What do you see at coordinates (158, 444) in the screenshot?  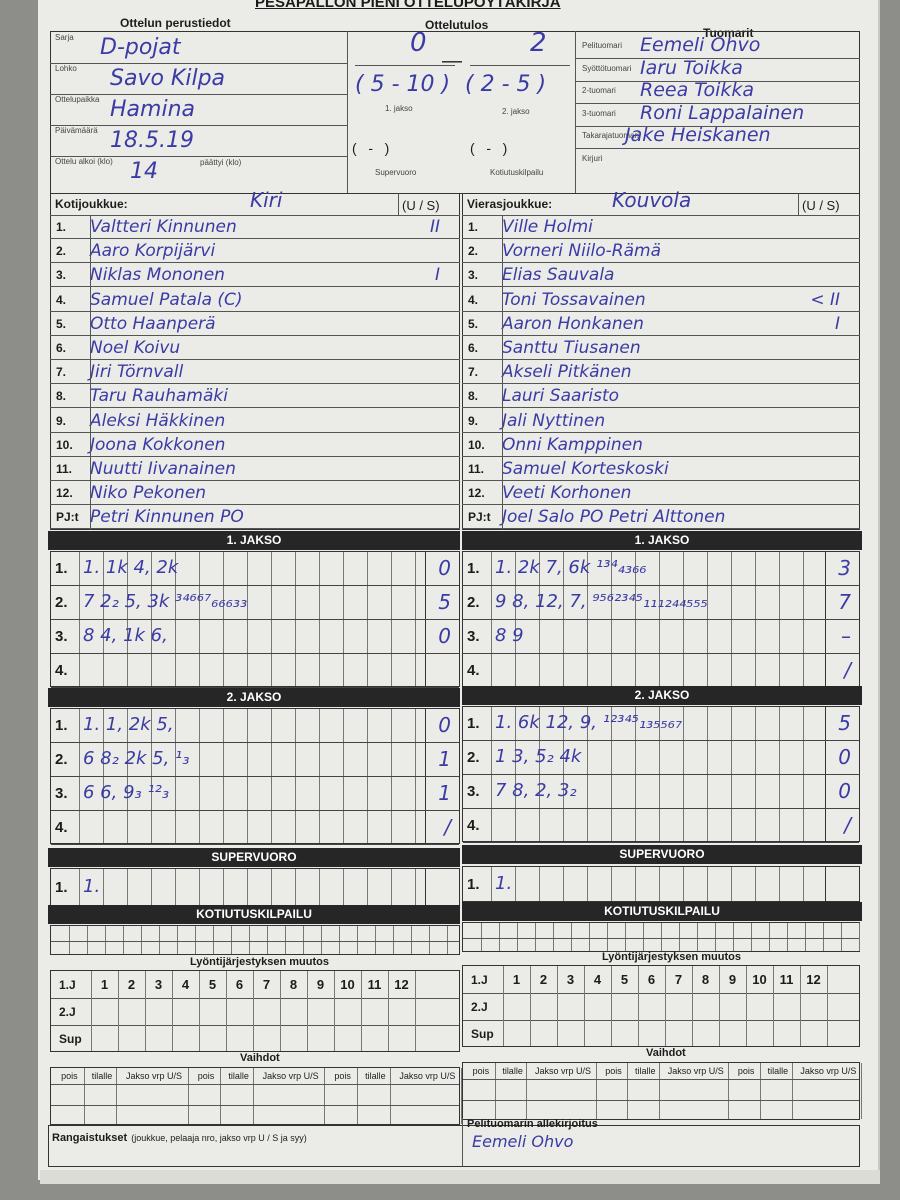 I see `player-name: Joona Kokkonen` at bounding box center [158, 444].